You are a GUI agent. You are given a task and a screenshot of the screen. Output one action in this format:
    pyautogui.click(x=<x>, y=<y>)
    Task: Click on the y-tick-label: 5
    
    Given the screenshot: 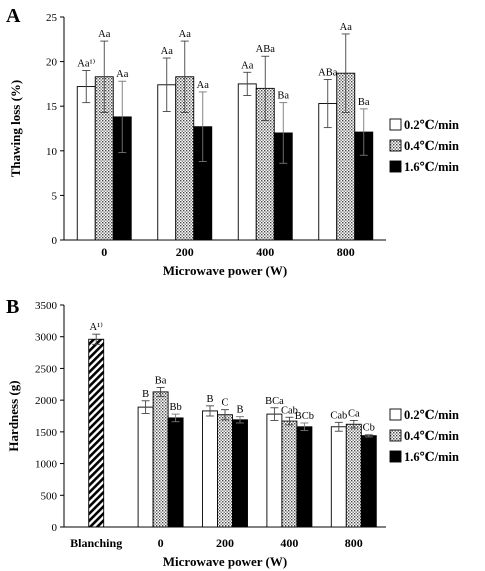 What is the action you would take?
    pyautogui.click(x=55, y=196)
    